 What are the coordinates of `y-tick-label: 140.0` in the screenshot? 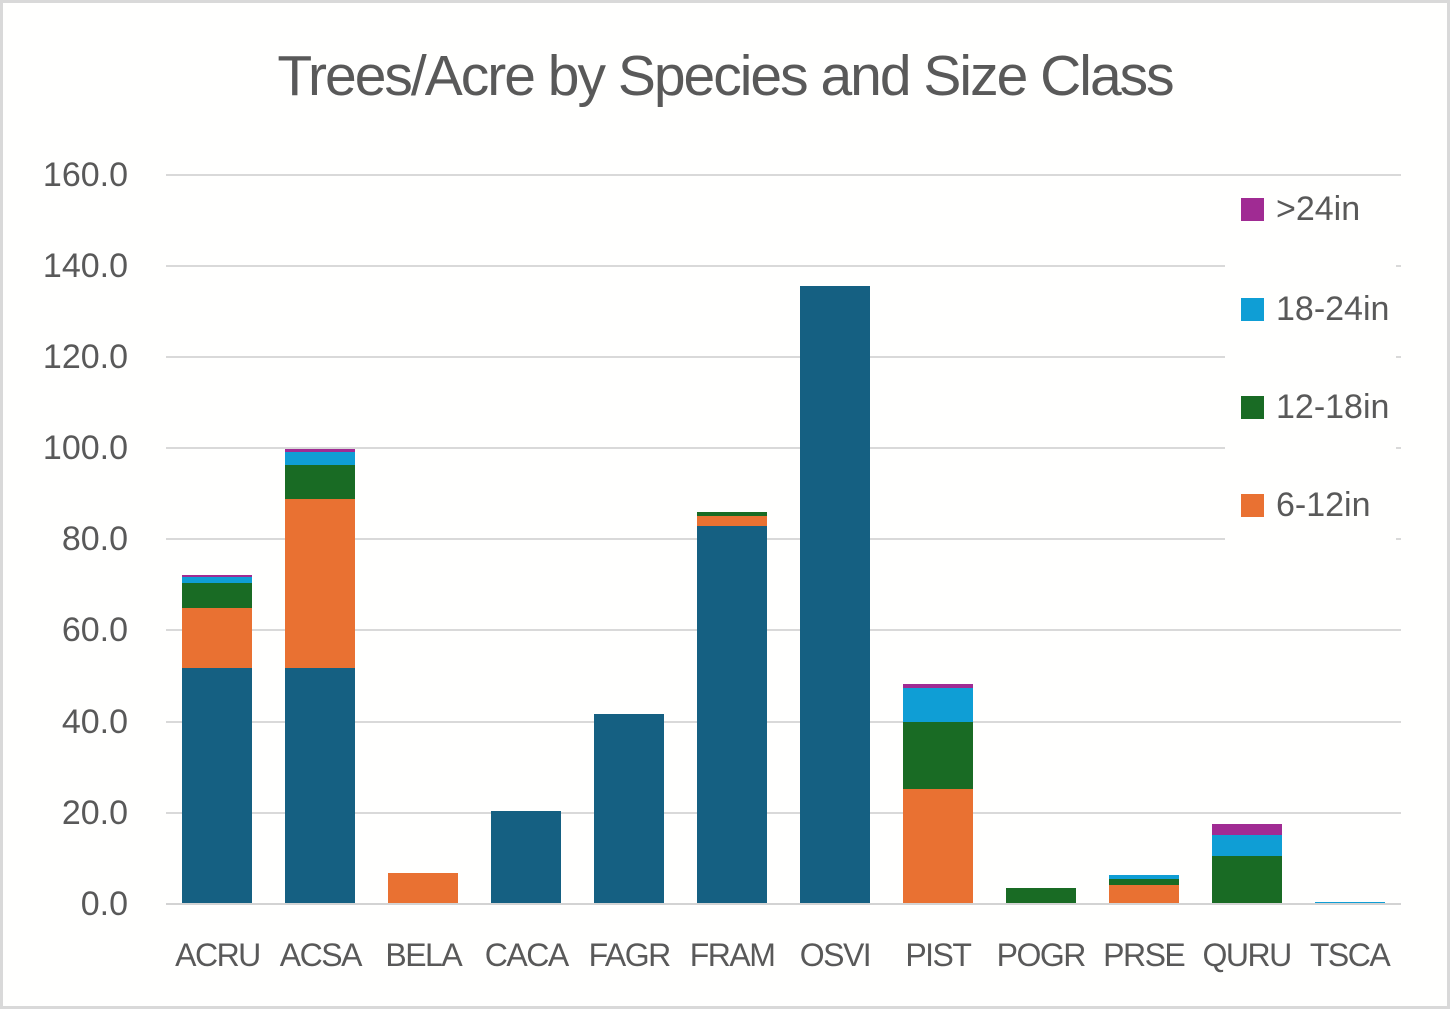 It's located at (85, 265).